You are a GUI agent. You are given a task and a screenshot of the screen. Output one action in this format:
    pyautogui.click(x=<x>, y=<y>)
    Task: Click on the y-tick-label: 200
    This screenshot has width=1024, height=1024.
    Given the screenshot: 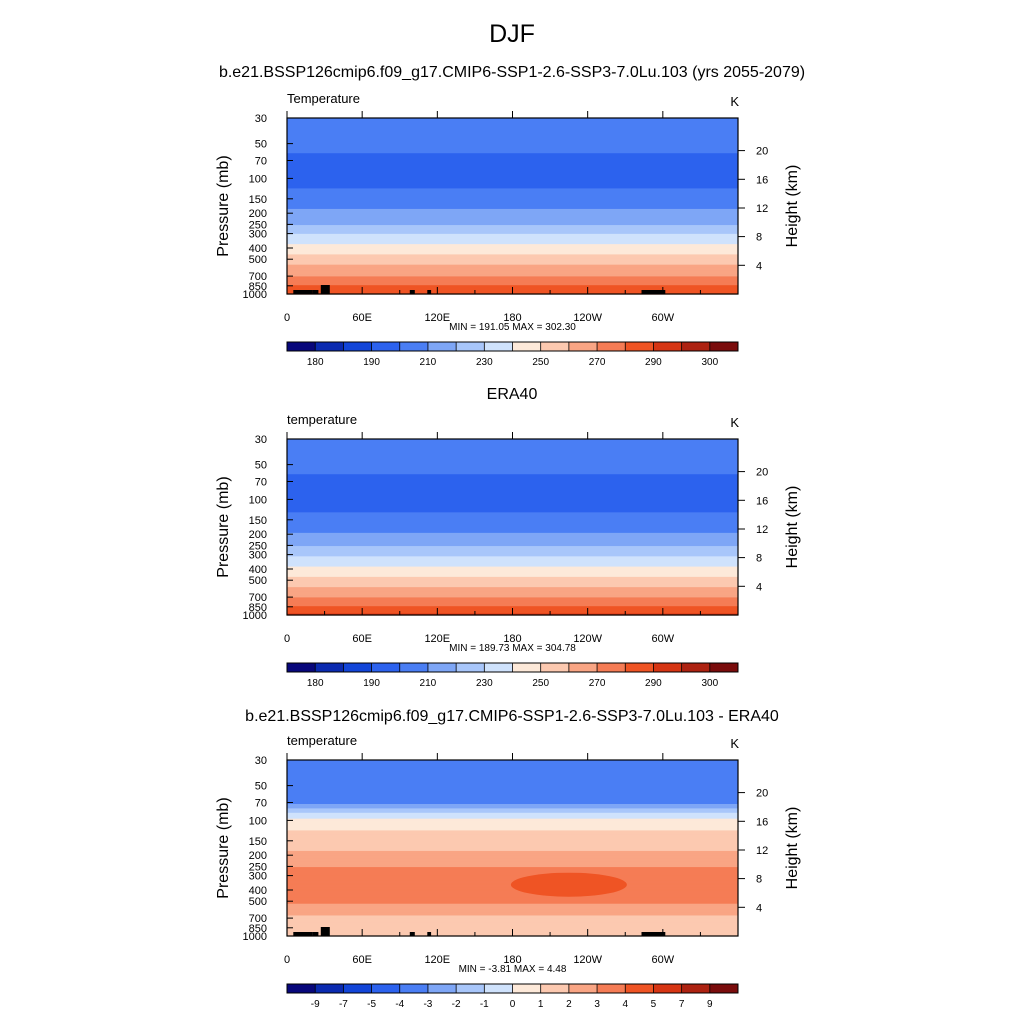 What is the action you would take?
    pyautogui.click(x=258, y=856)
    